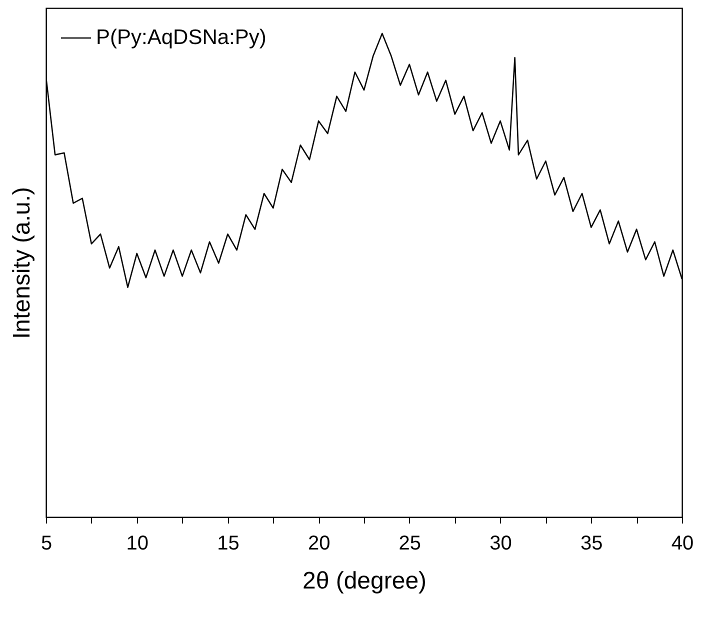 Image resolution: width=721 pixels, height=623 pixels. What do you see at coordinates (22, 263) in the screenshot?
I see `y-axis-title: Intensity (a.u.)` at bounding box center [22, 263].